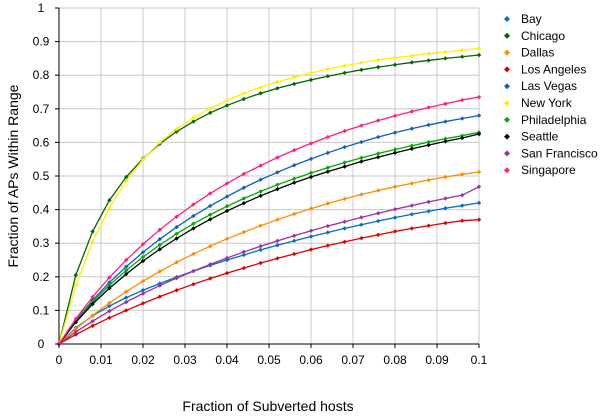  I want to click on x-tick-label: 0.05, so click(269, 360).